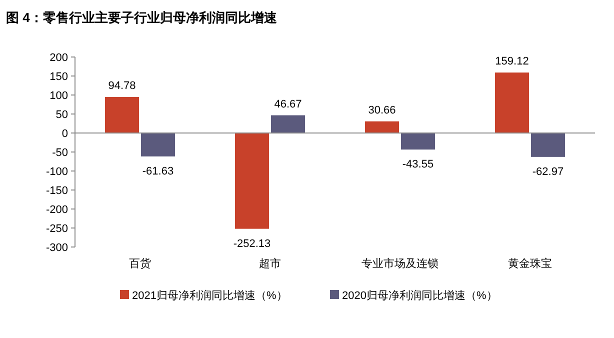 This screenshot has width=614, height=338. I want to click on y-tick-label: 150, so click(59, 77).